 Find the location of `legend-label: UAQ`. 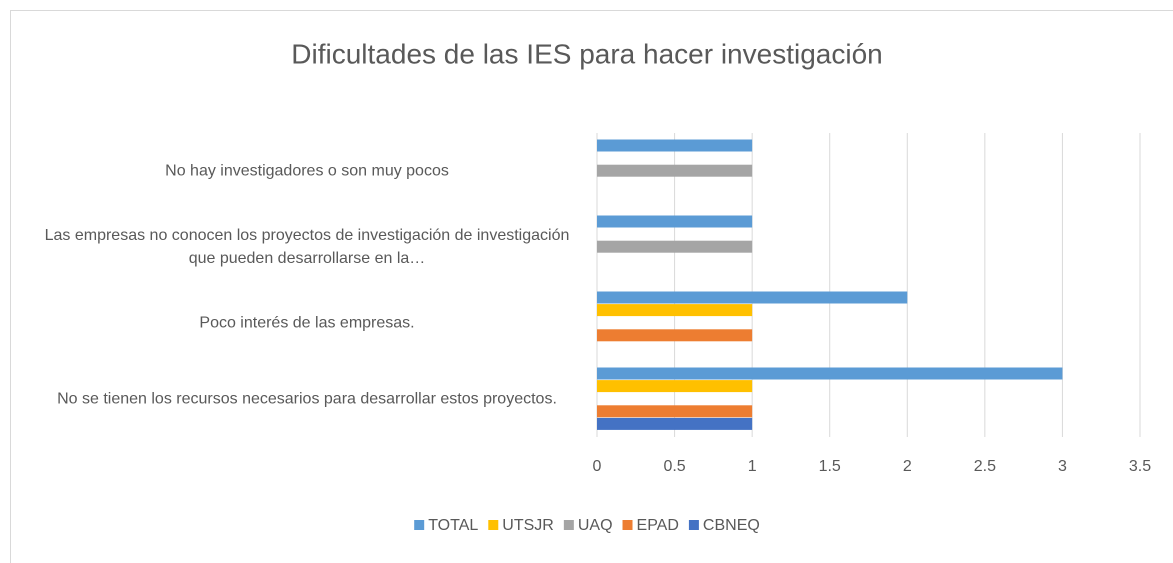

legend-label: UAQ is located at coordinates (595, 525).